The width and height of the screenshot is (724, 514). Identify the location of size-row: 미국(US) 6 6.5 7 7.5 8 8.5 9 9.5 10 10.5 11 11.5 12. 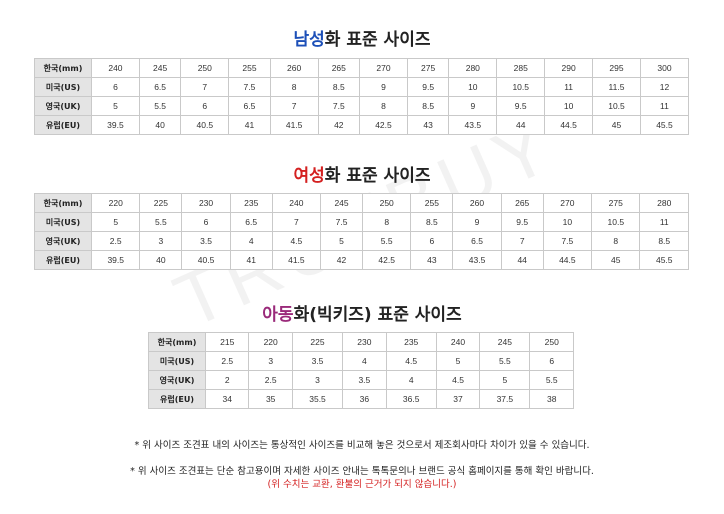
(362, 87).